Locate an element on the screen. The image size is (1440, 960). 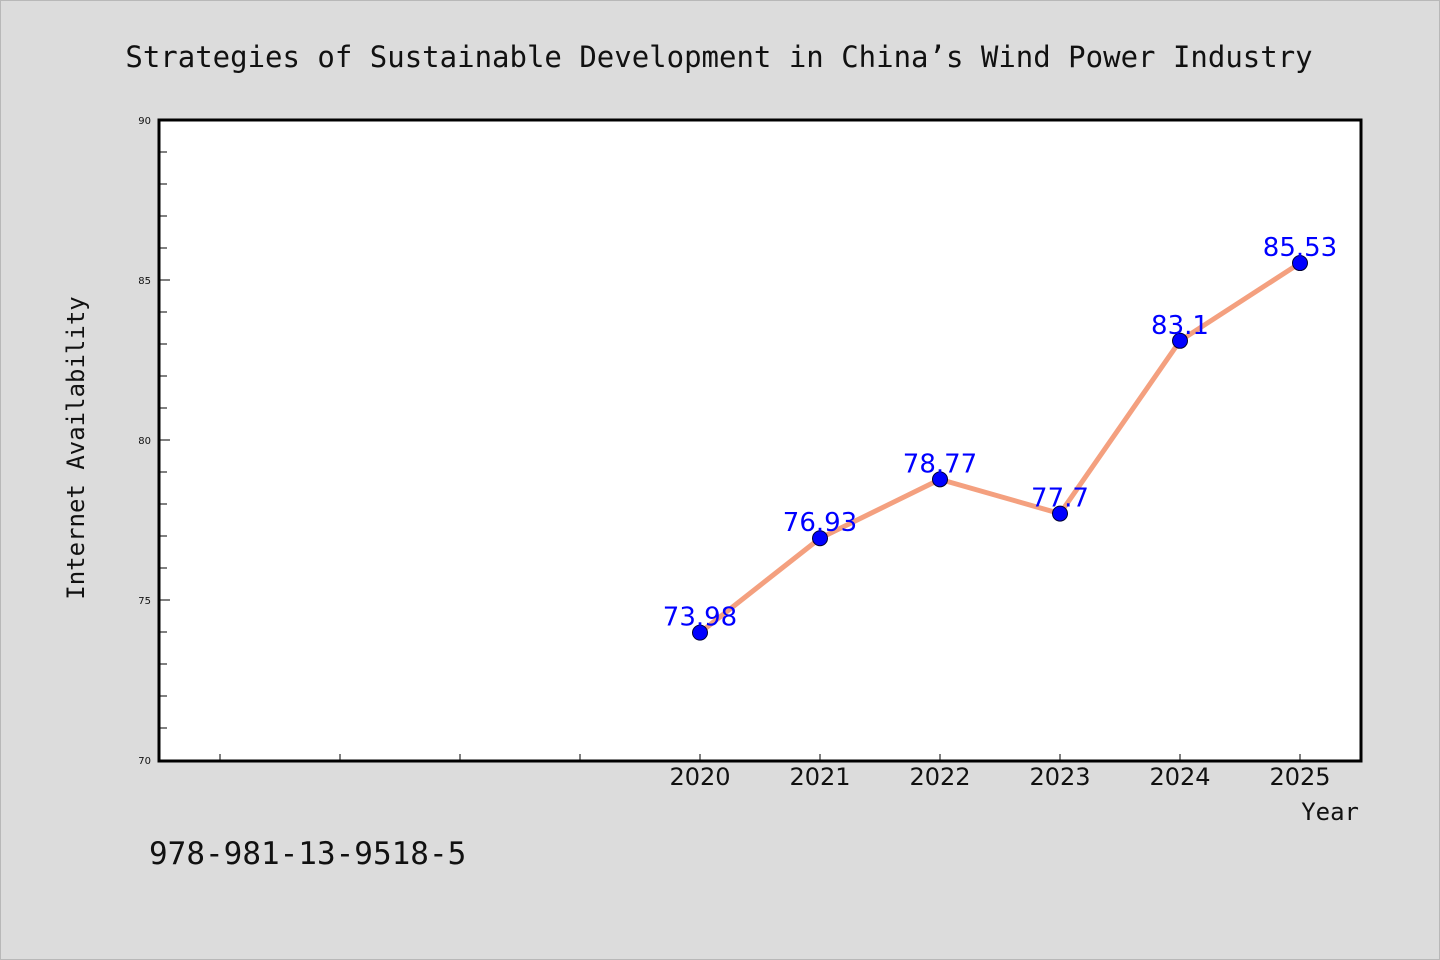
data-label: 73.98 is located at coordinates (700, 618).